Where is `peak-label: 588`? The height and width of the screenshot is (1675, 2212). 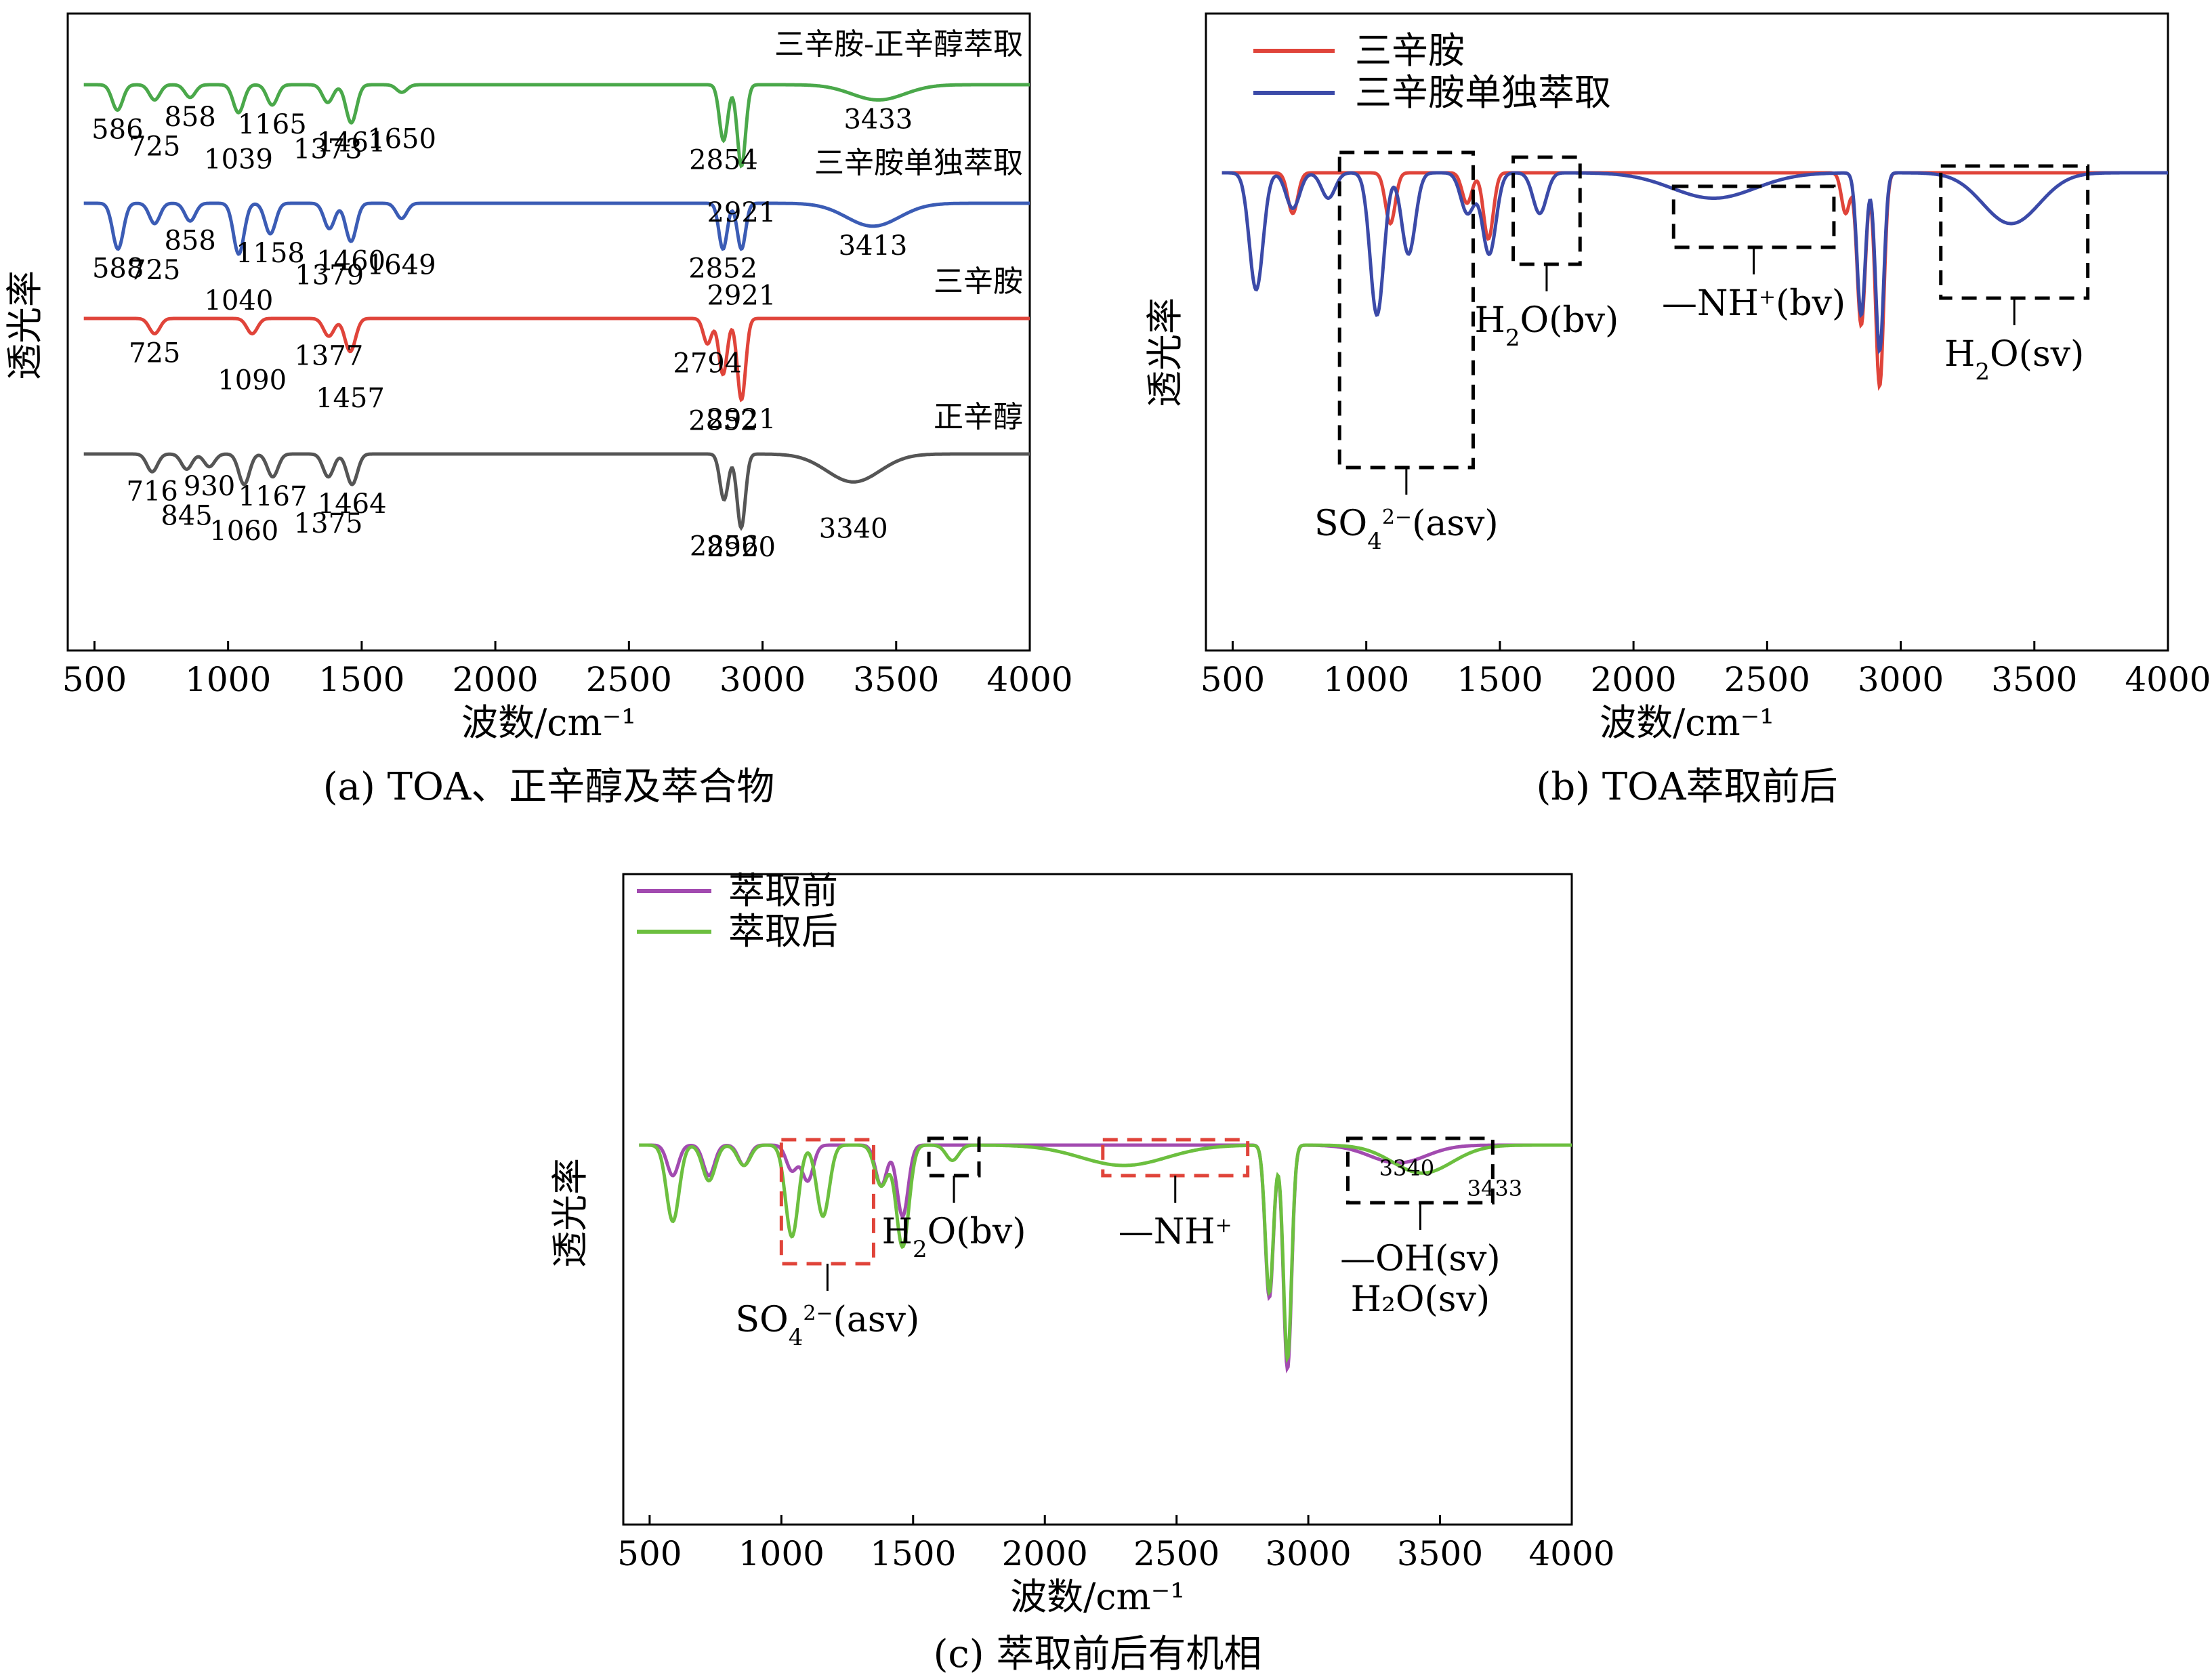 peak-label: 588 is located at coordinates (118, 269).